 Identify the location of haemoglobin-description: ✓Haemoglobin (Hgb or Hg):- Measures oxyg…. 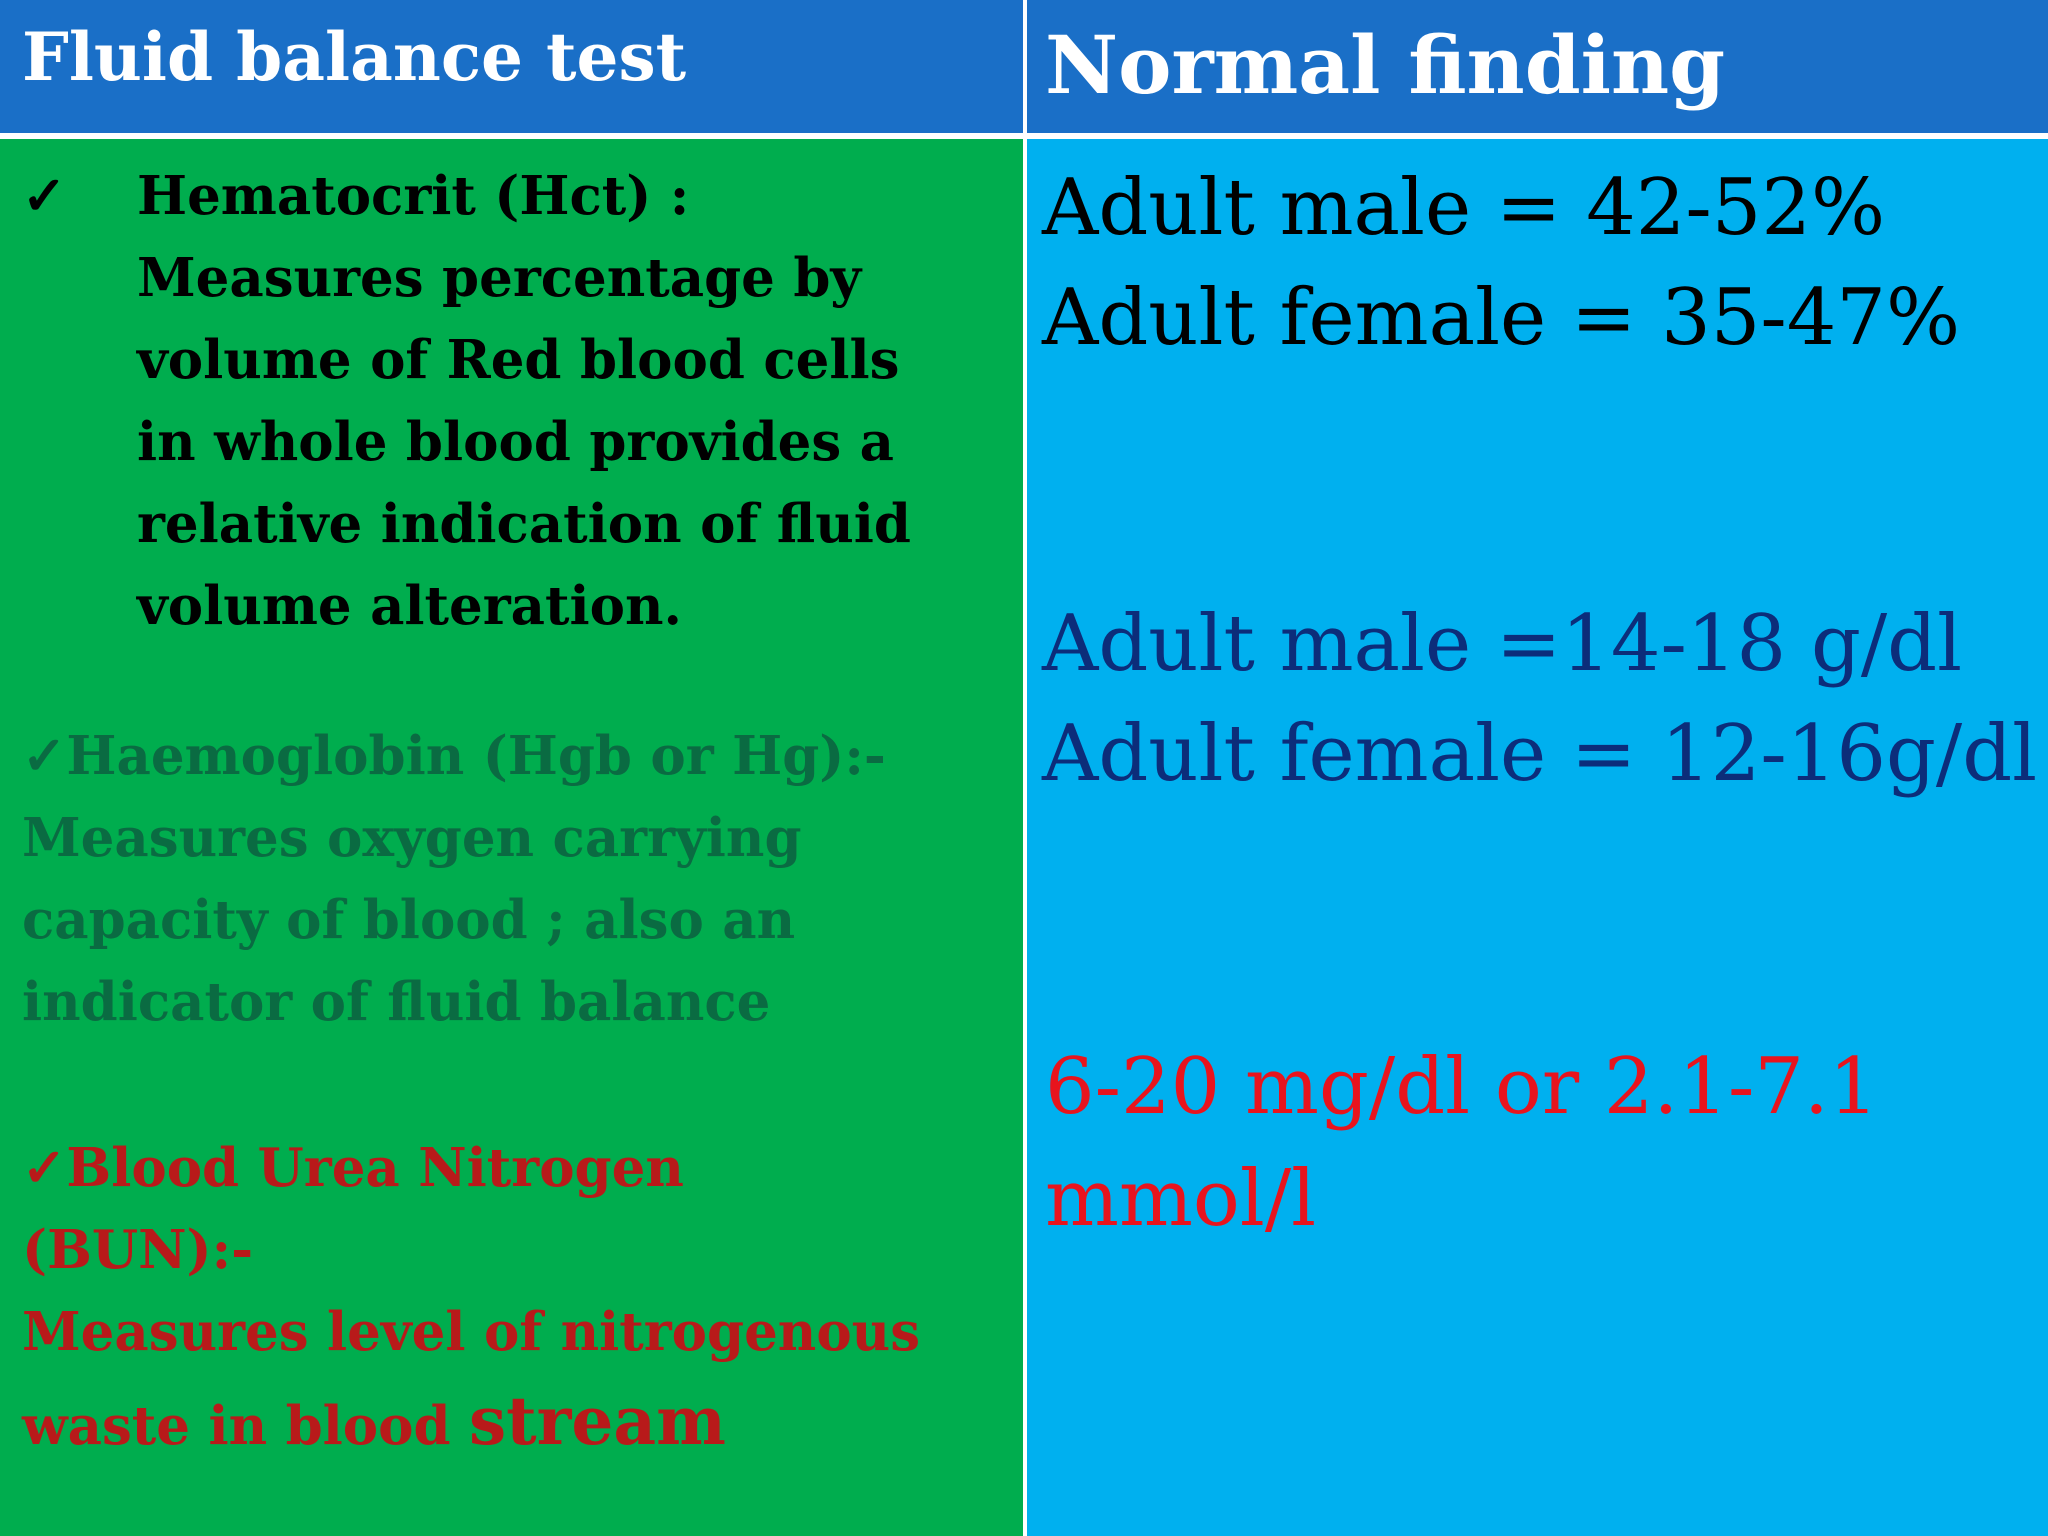
(454, 879).